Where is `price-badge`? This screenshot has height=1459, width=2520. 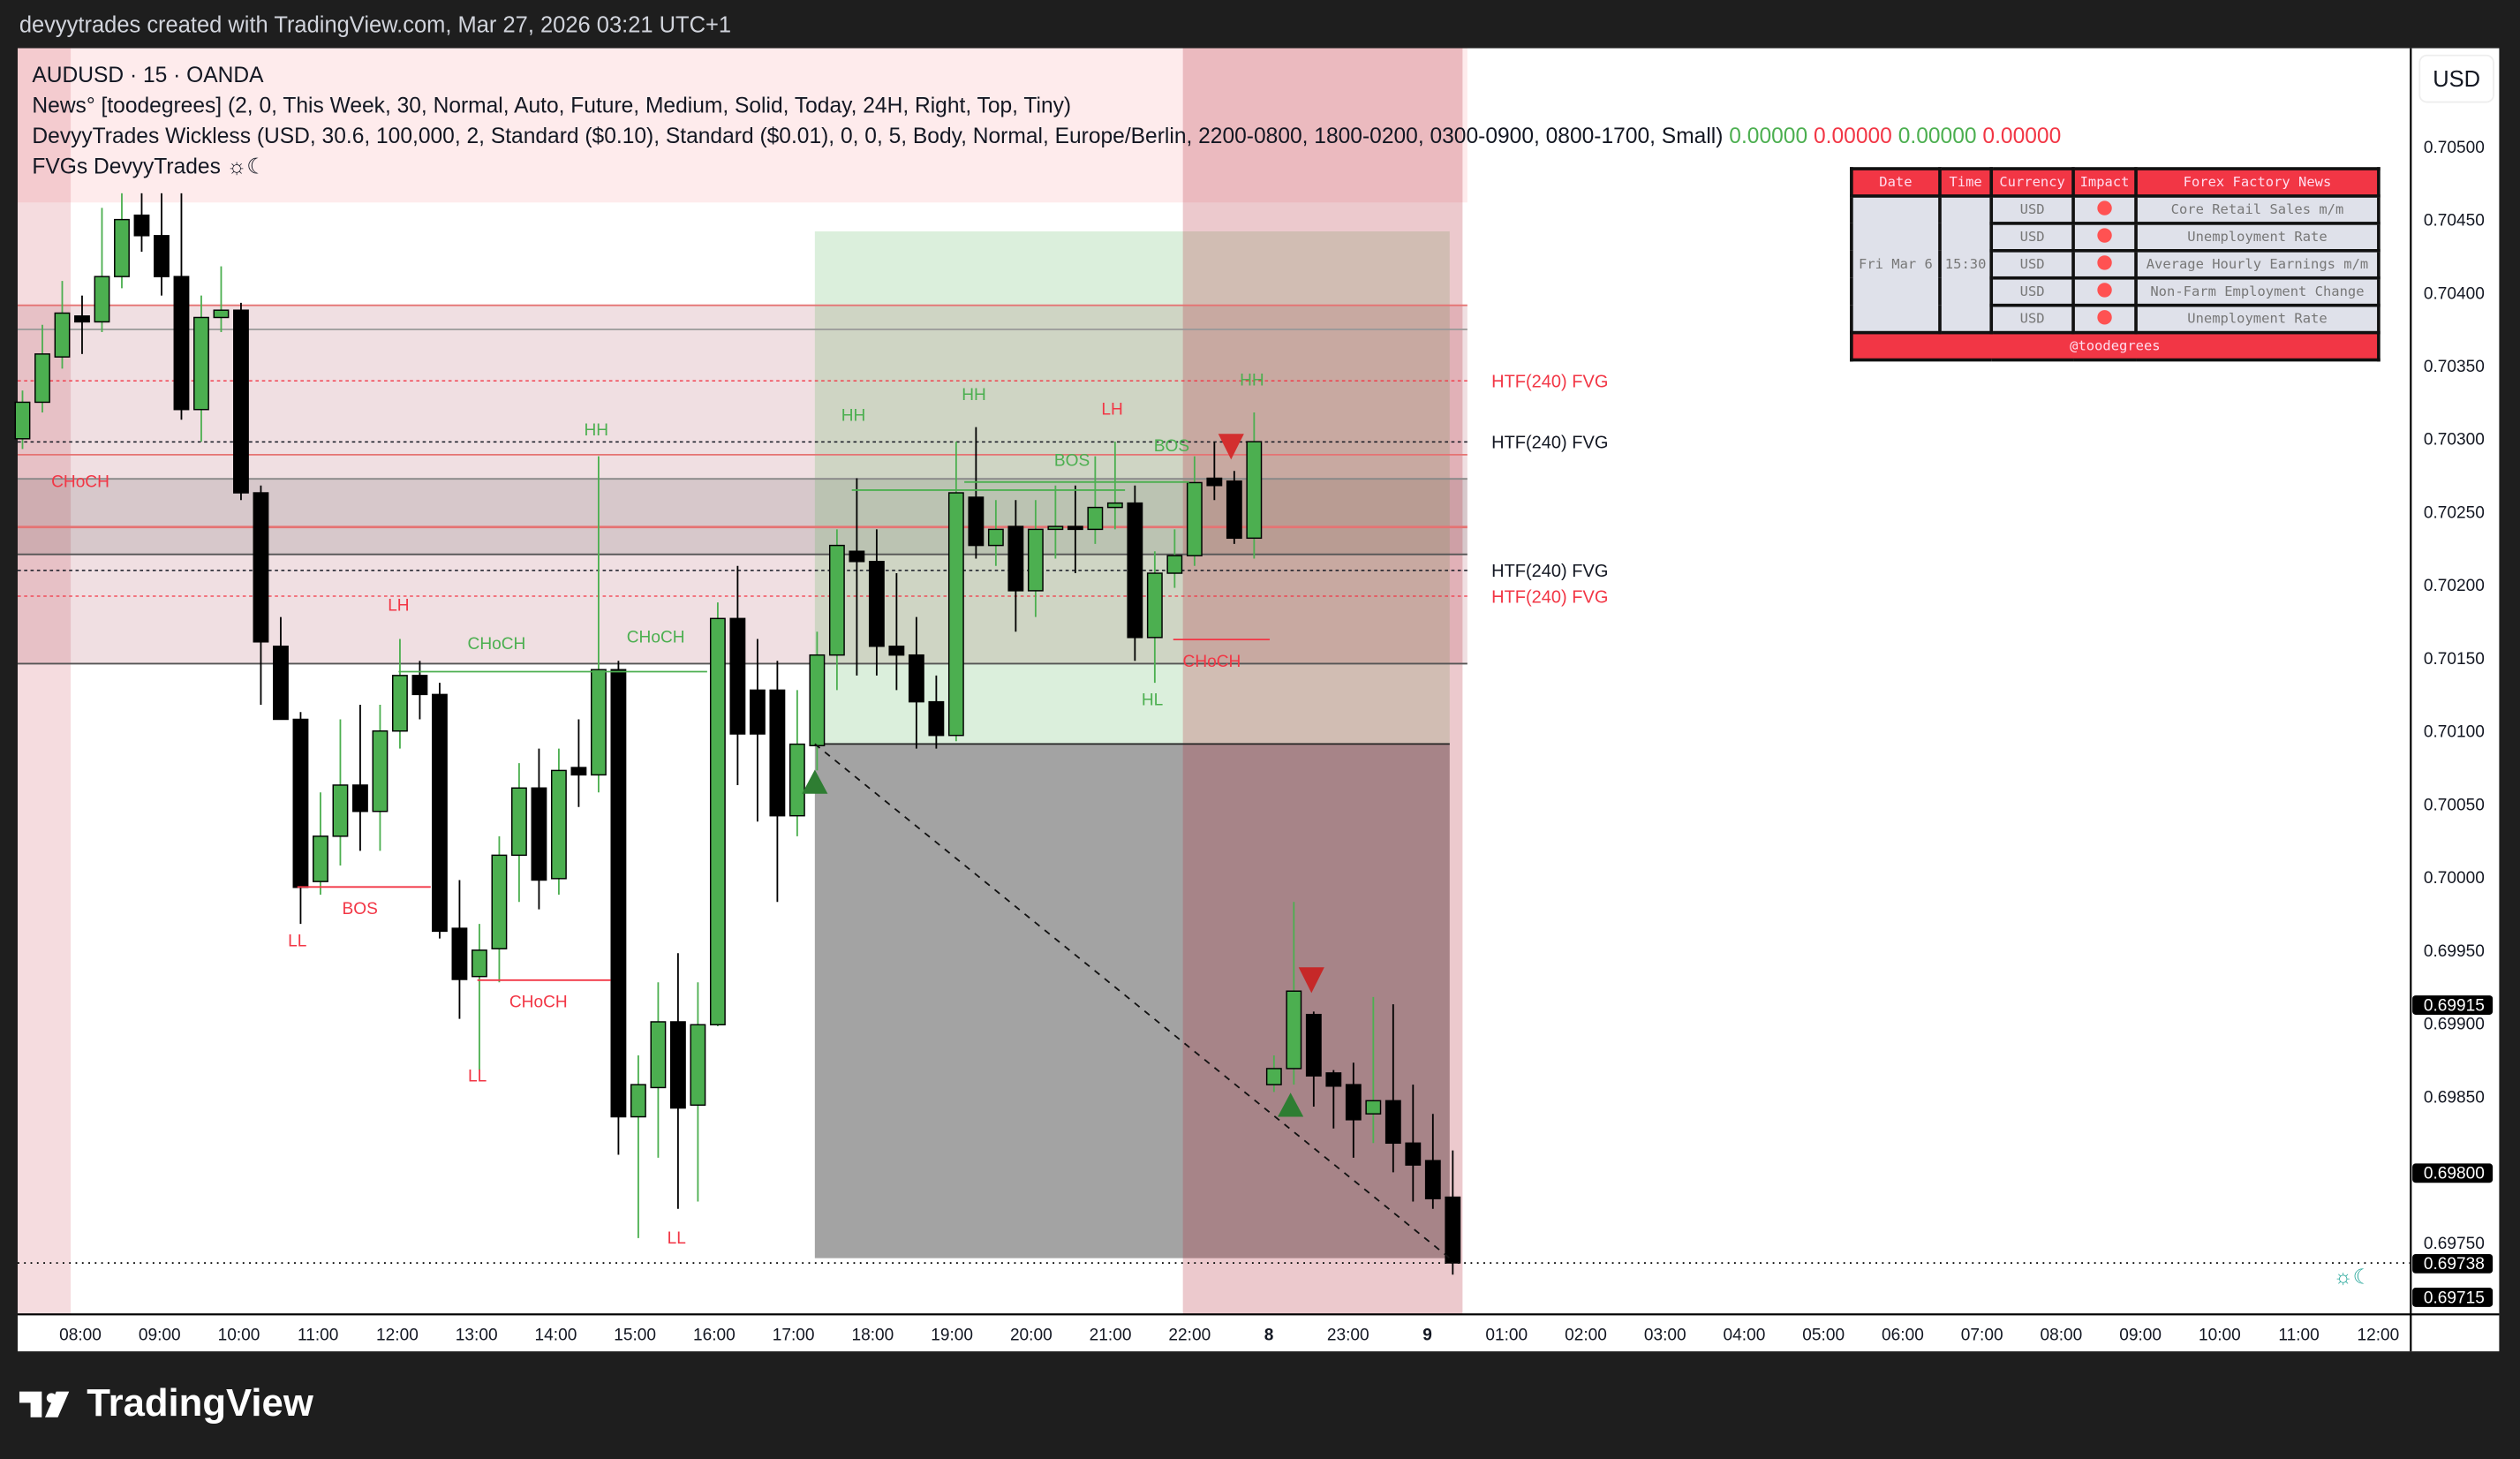
price-badge is located at coordinates (2453, 1173).